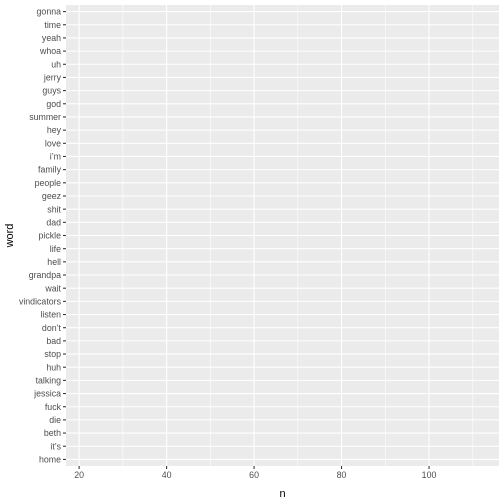  Describe the element at coordinates (52, 25) in the screenshot. I see `y-tick-label: time` at that location.